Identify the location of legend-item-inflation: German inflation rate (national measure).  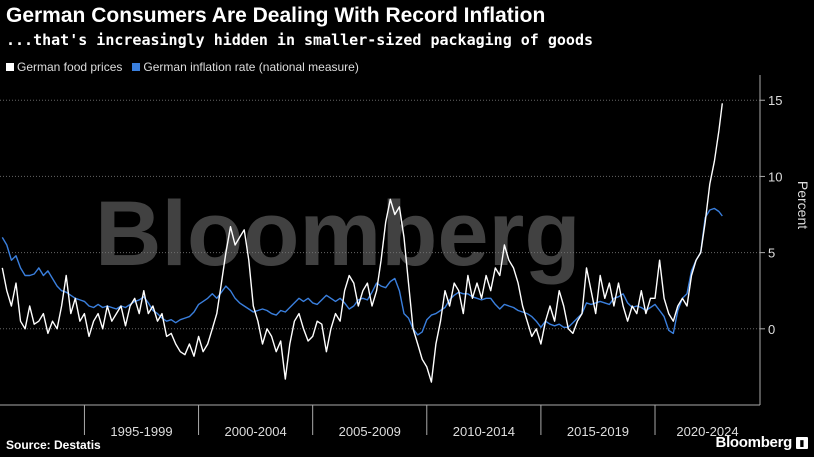
(245, 67).